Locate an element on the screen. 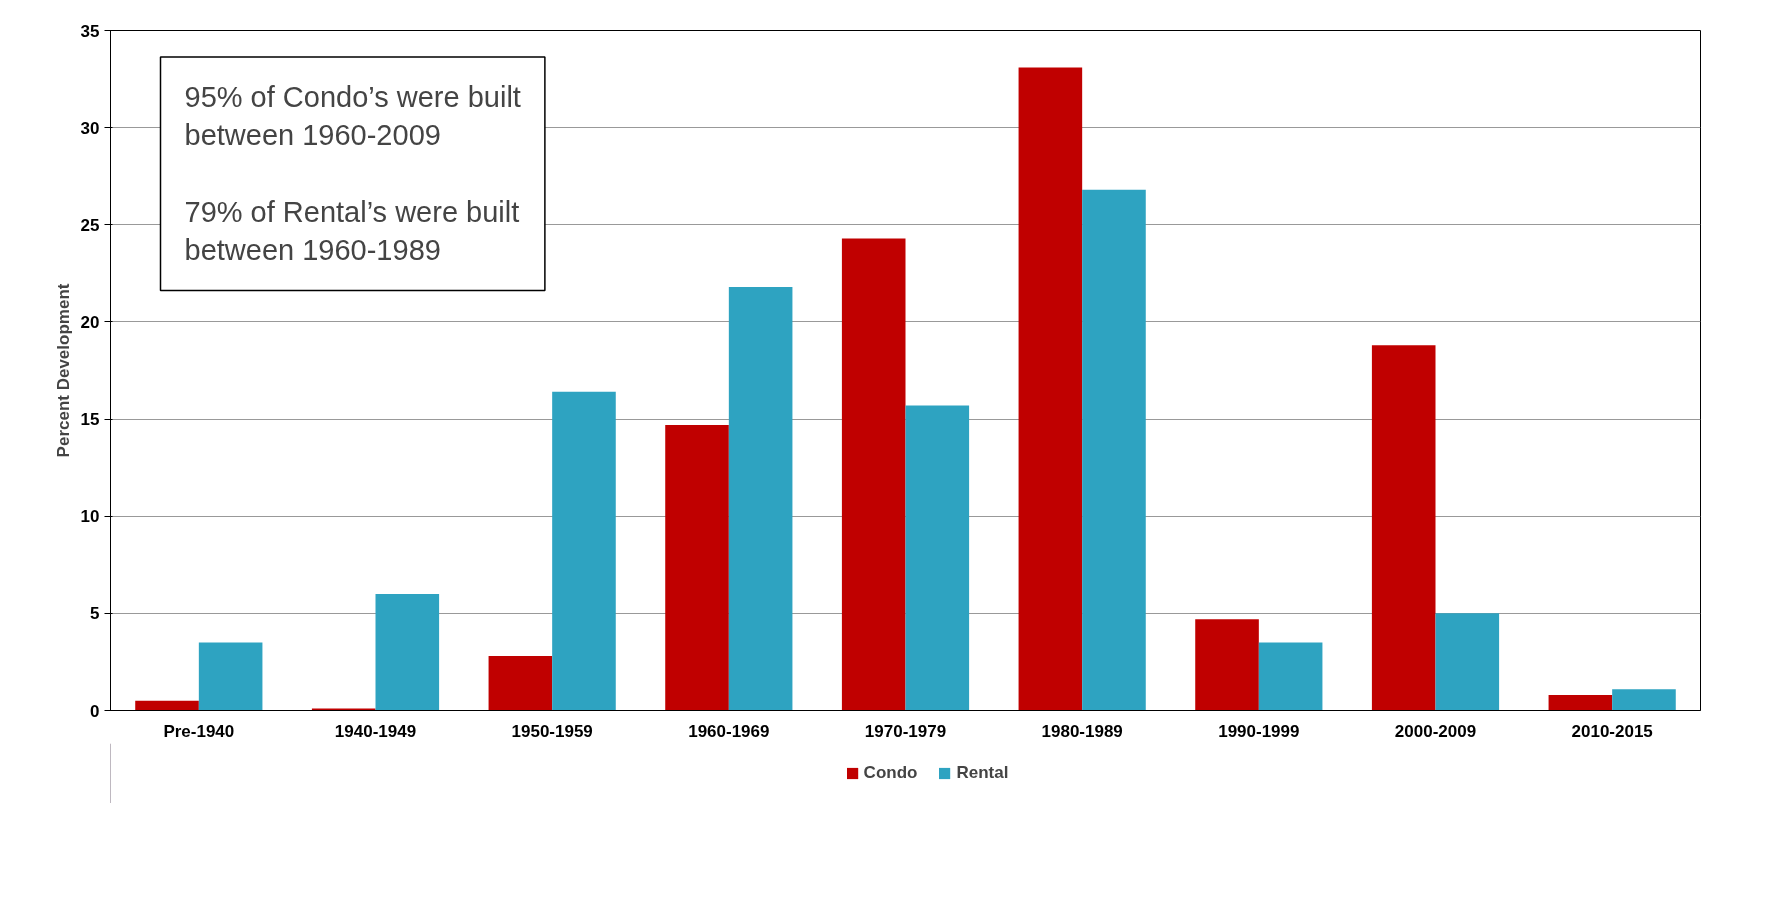 The image size is (1773, 900). y-tick-label: 30 is located at coordinates (90, 128).